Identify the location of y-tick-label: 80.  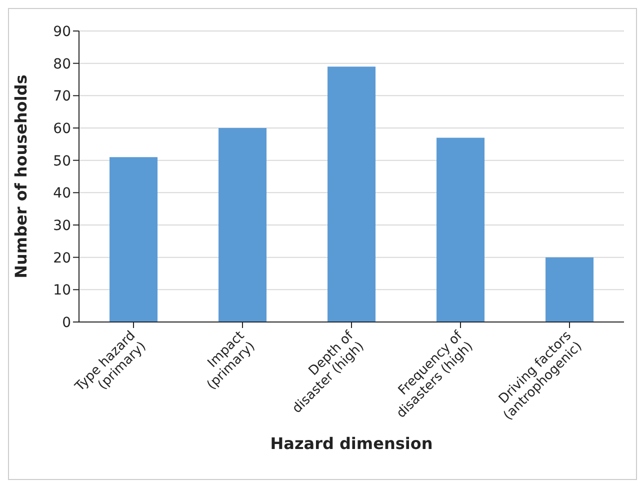
(62, 64).